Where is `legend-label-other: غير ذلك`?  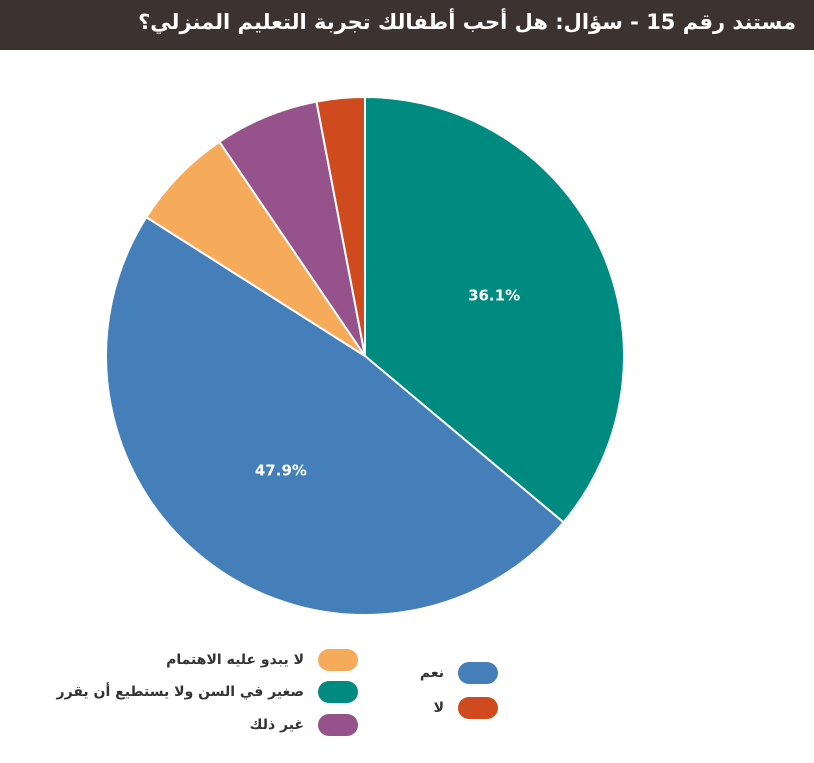 legend-label-other: غير ذلك is located at coordinates (276, 725).